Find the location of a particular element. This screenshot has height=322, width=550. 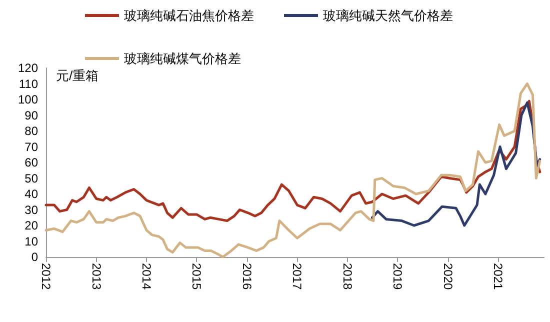

y-tick-label: 20 is located at coordinates (31, 225).